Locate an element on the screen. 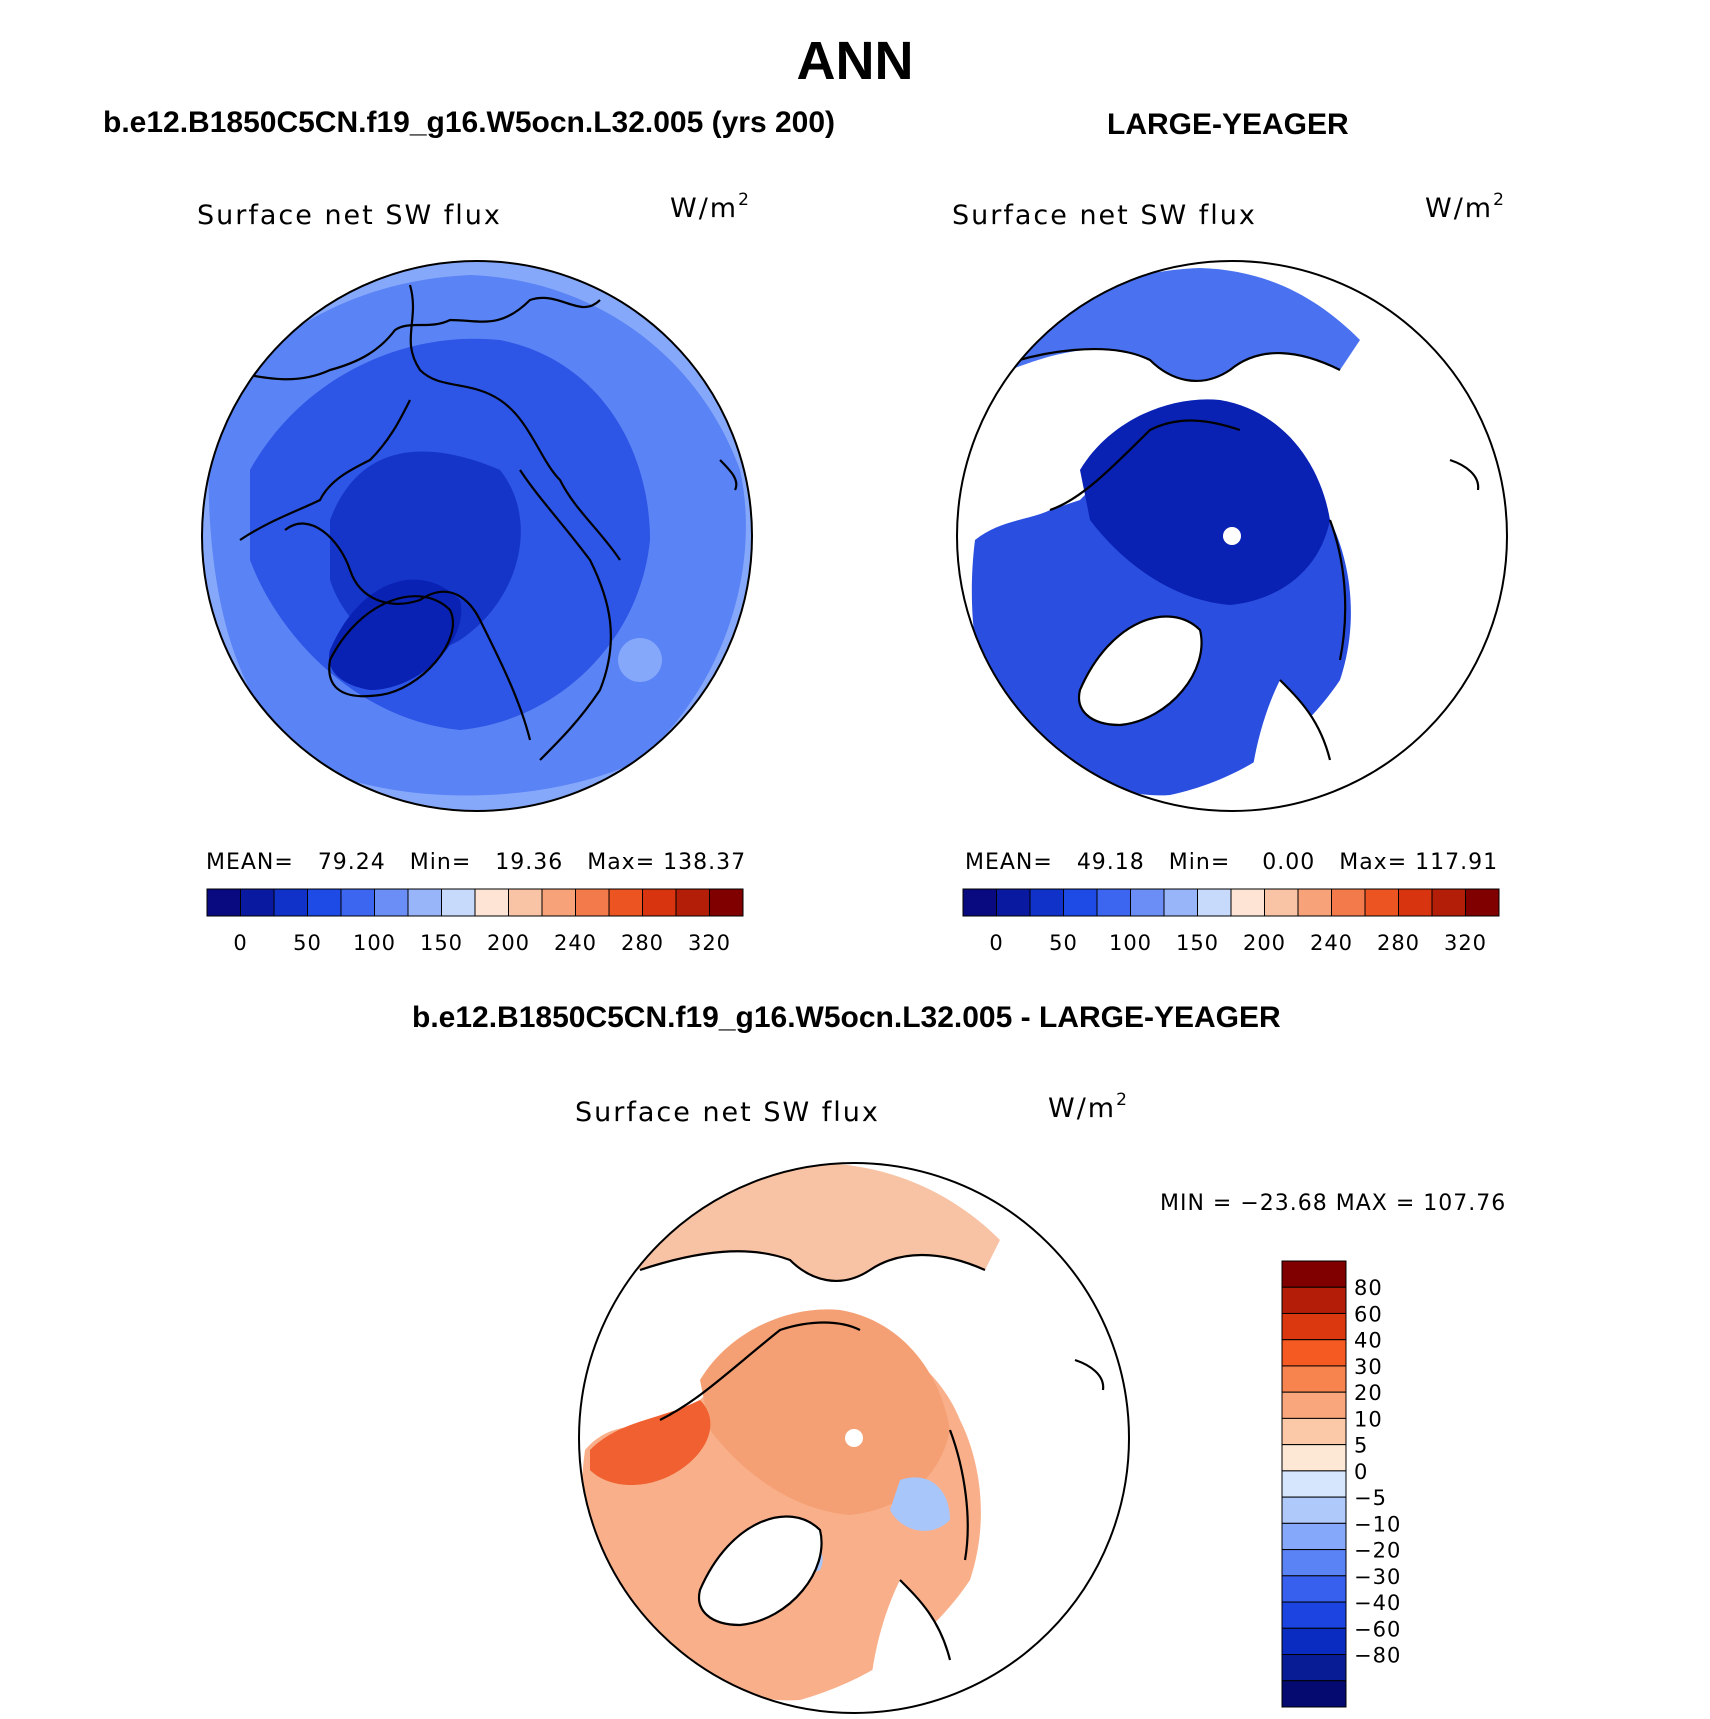 This screenshot has height=1719, width=1710. colorbar-panel-1: 0 50 100 150 200 240 280 320 is located at coordinates (475, 921).